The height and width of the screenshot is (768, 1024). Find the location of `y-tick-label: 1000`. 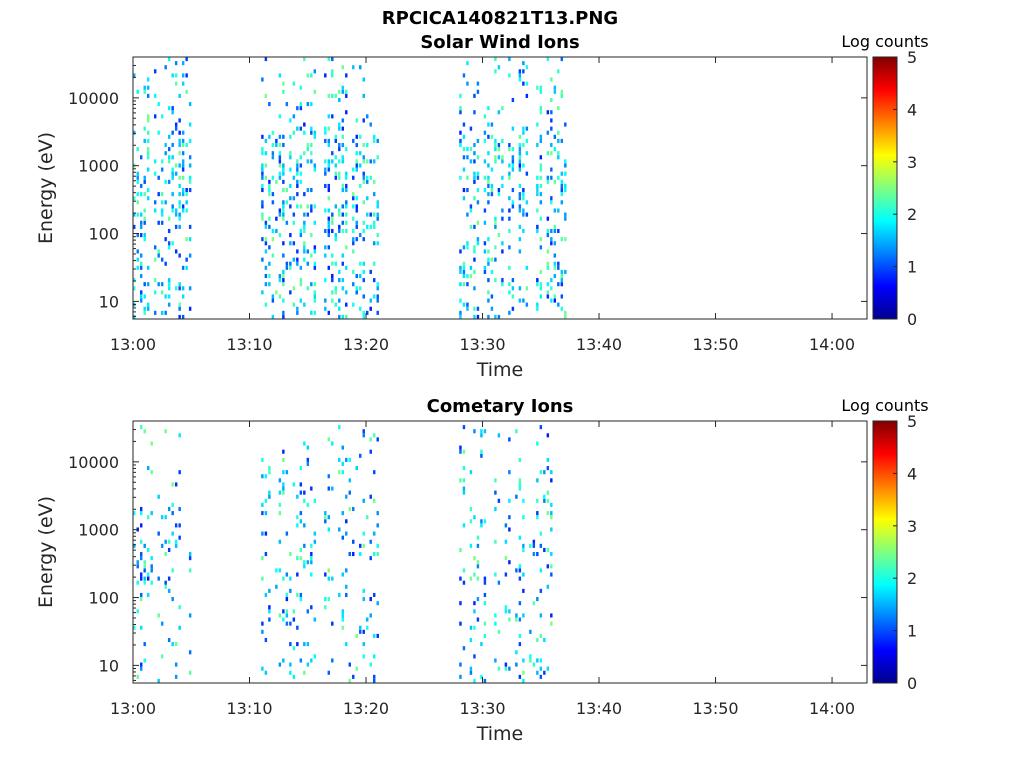

y-tick-label: 1000 is located at coordinates (98, 530).